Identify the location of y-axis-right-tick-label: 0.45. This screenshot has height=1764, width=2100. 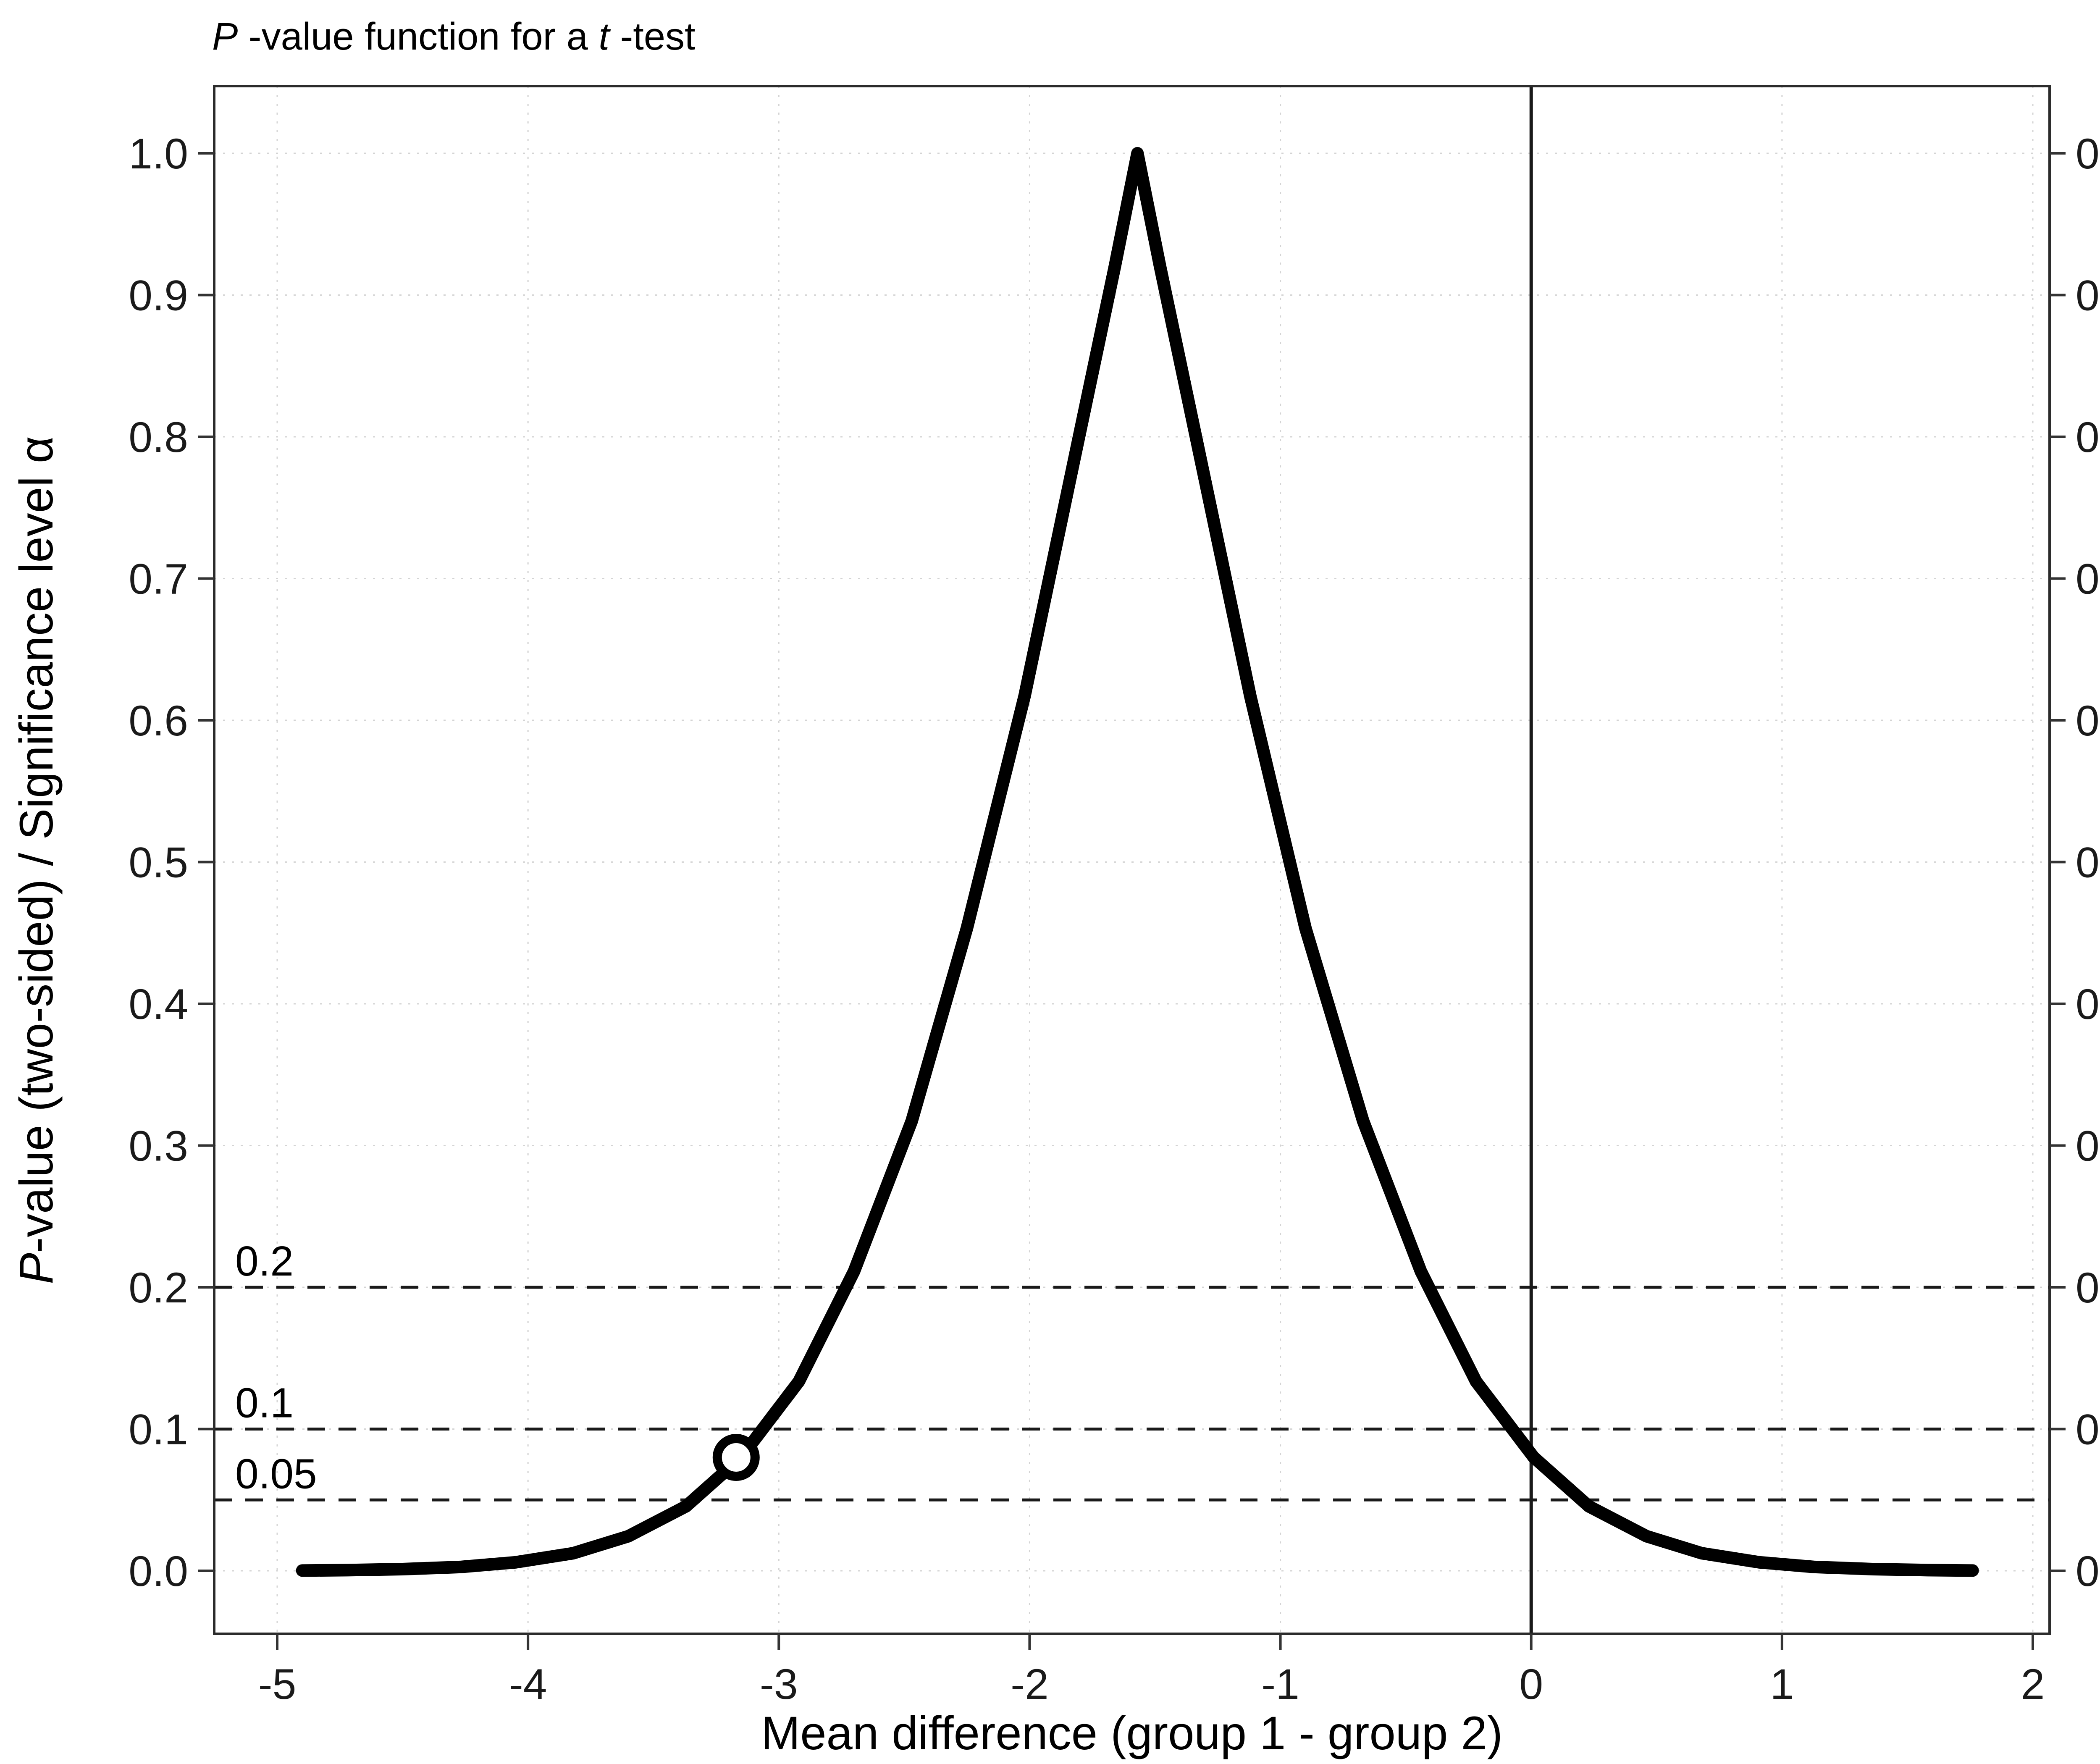
(2088, 296).